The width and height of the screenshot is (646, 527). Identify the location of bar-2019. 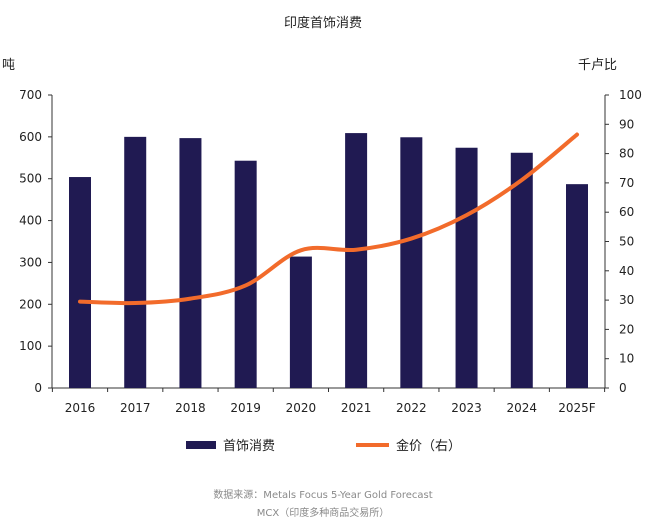
(245, 274).